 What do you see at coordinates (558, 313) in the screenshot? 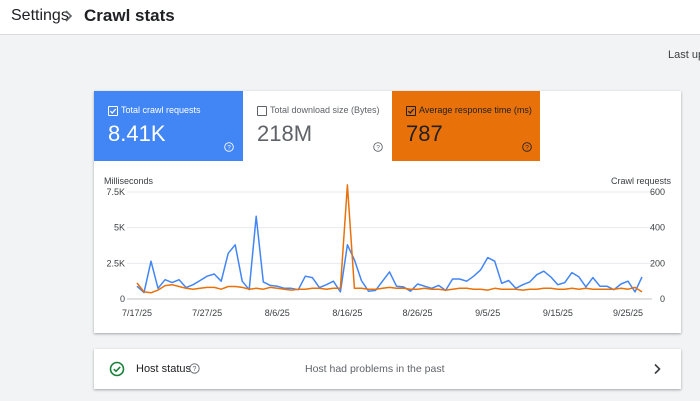
I see `x-tick-label: 9/15/25` at bounding box center [558, 313].